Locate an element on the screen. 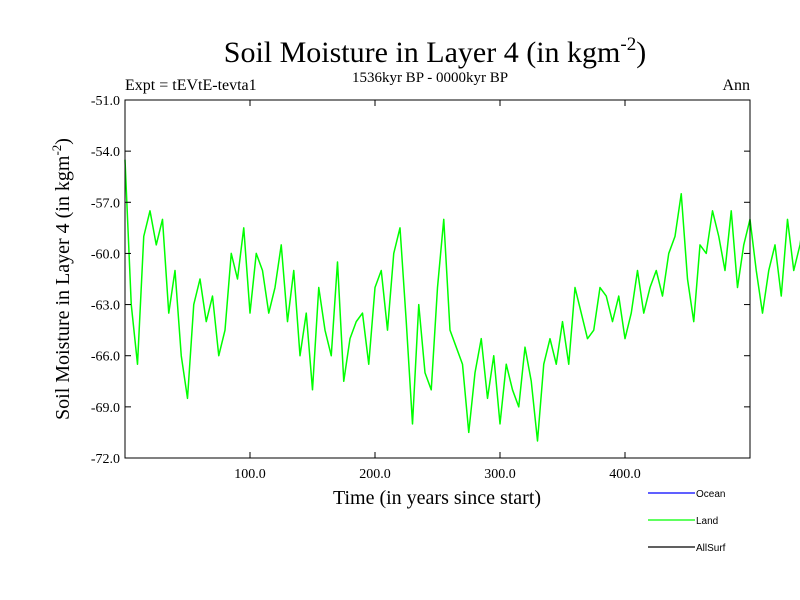 The image size is (800, 600). chart-title: Soil Moisture in Layer 4 (in kgm-2) is located at coordinates (435, 51).